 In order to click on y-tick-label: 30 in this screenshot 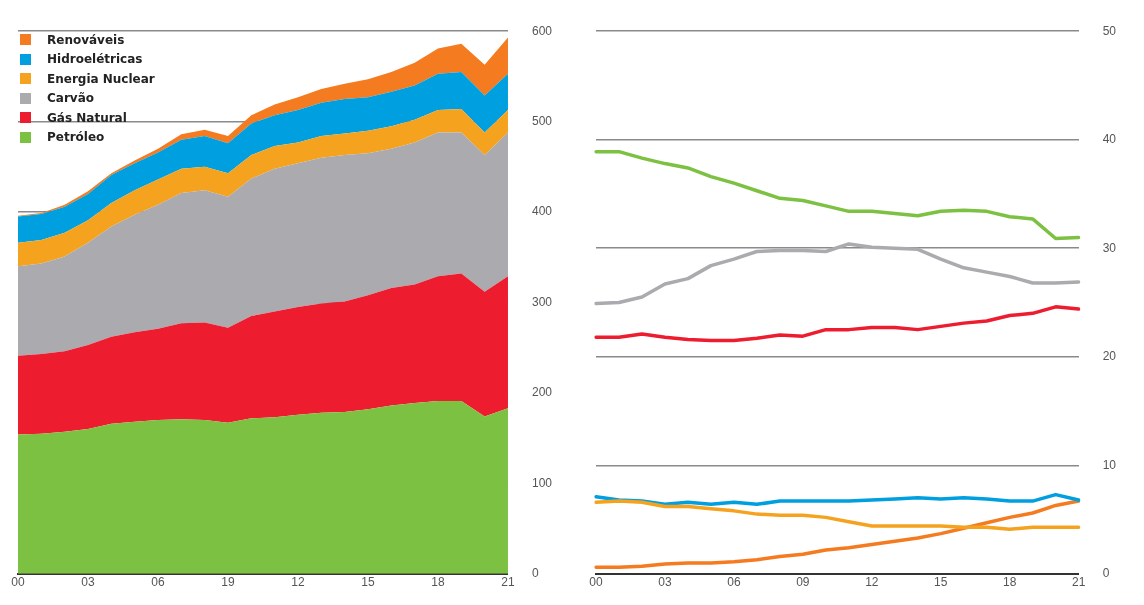, I will do `click(1109, 247)`.